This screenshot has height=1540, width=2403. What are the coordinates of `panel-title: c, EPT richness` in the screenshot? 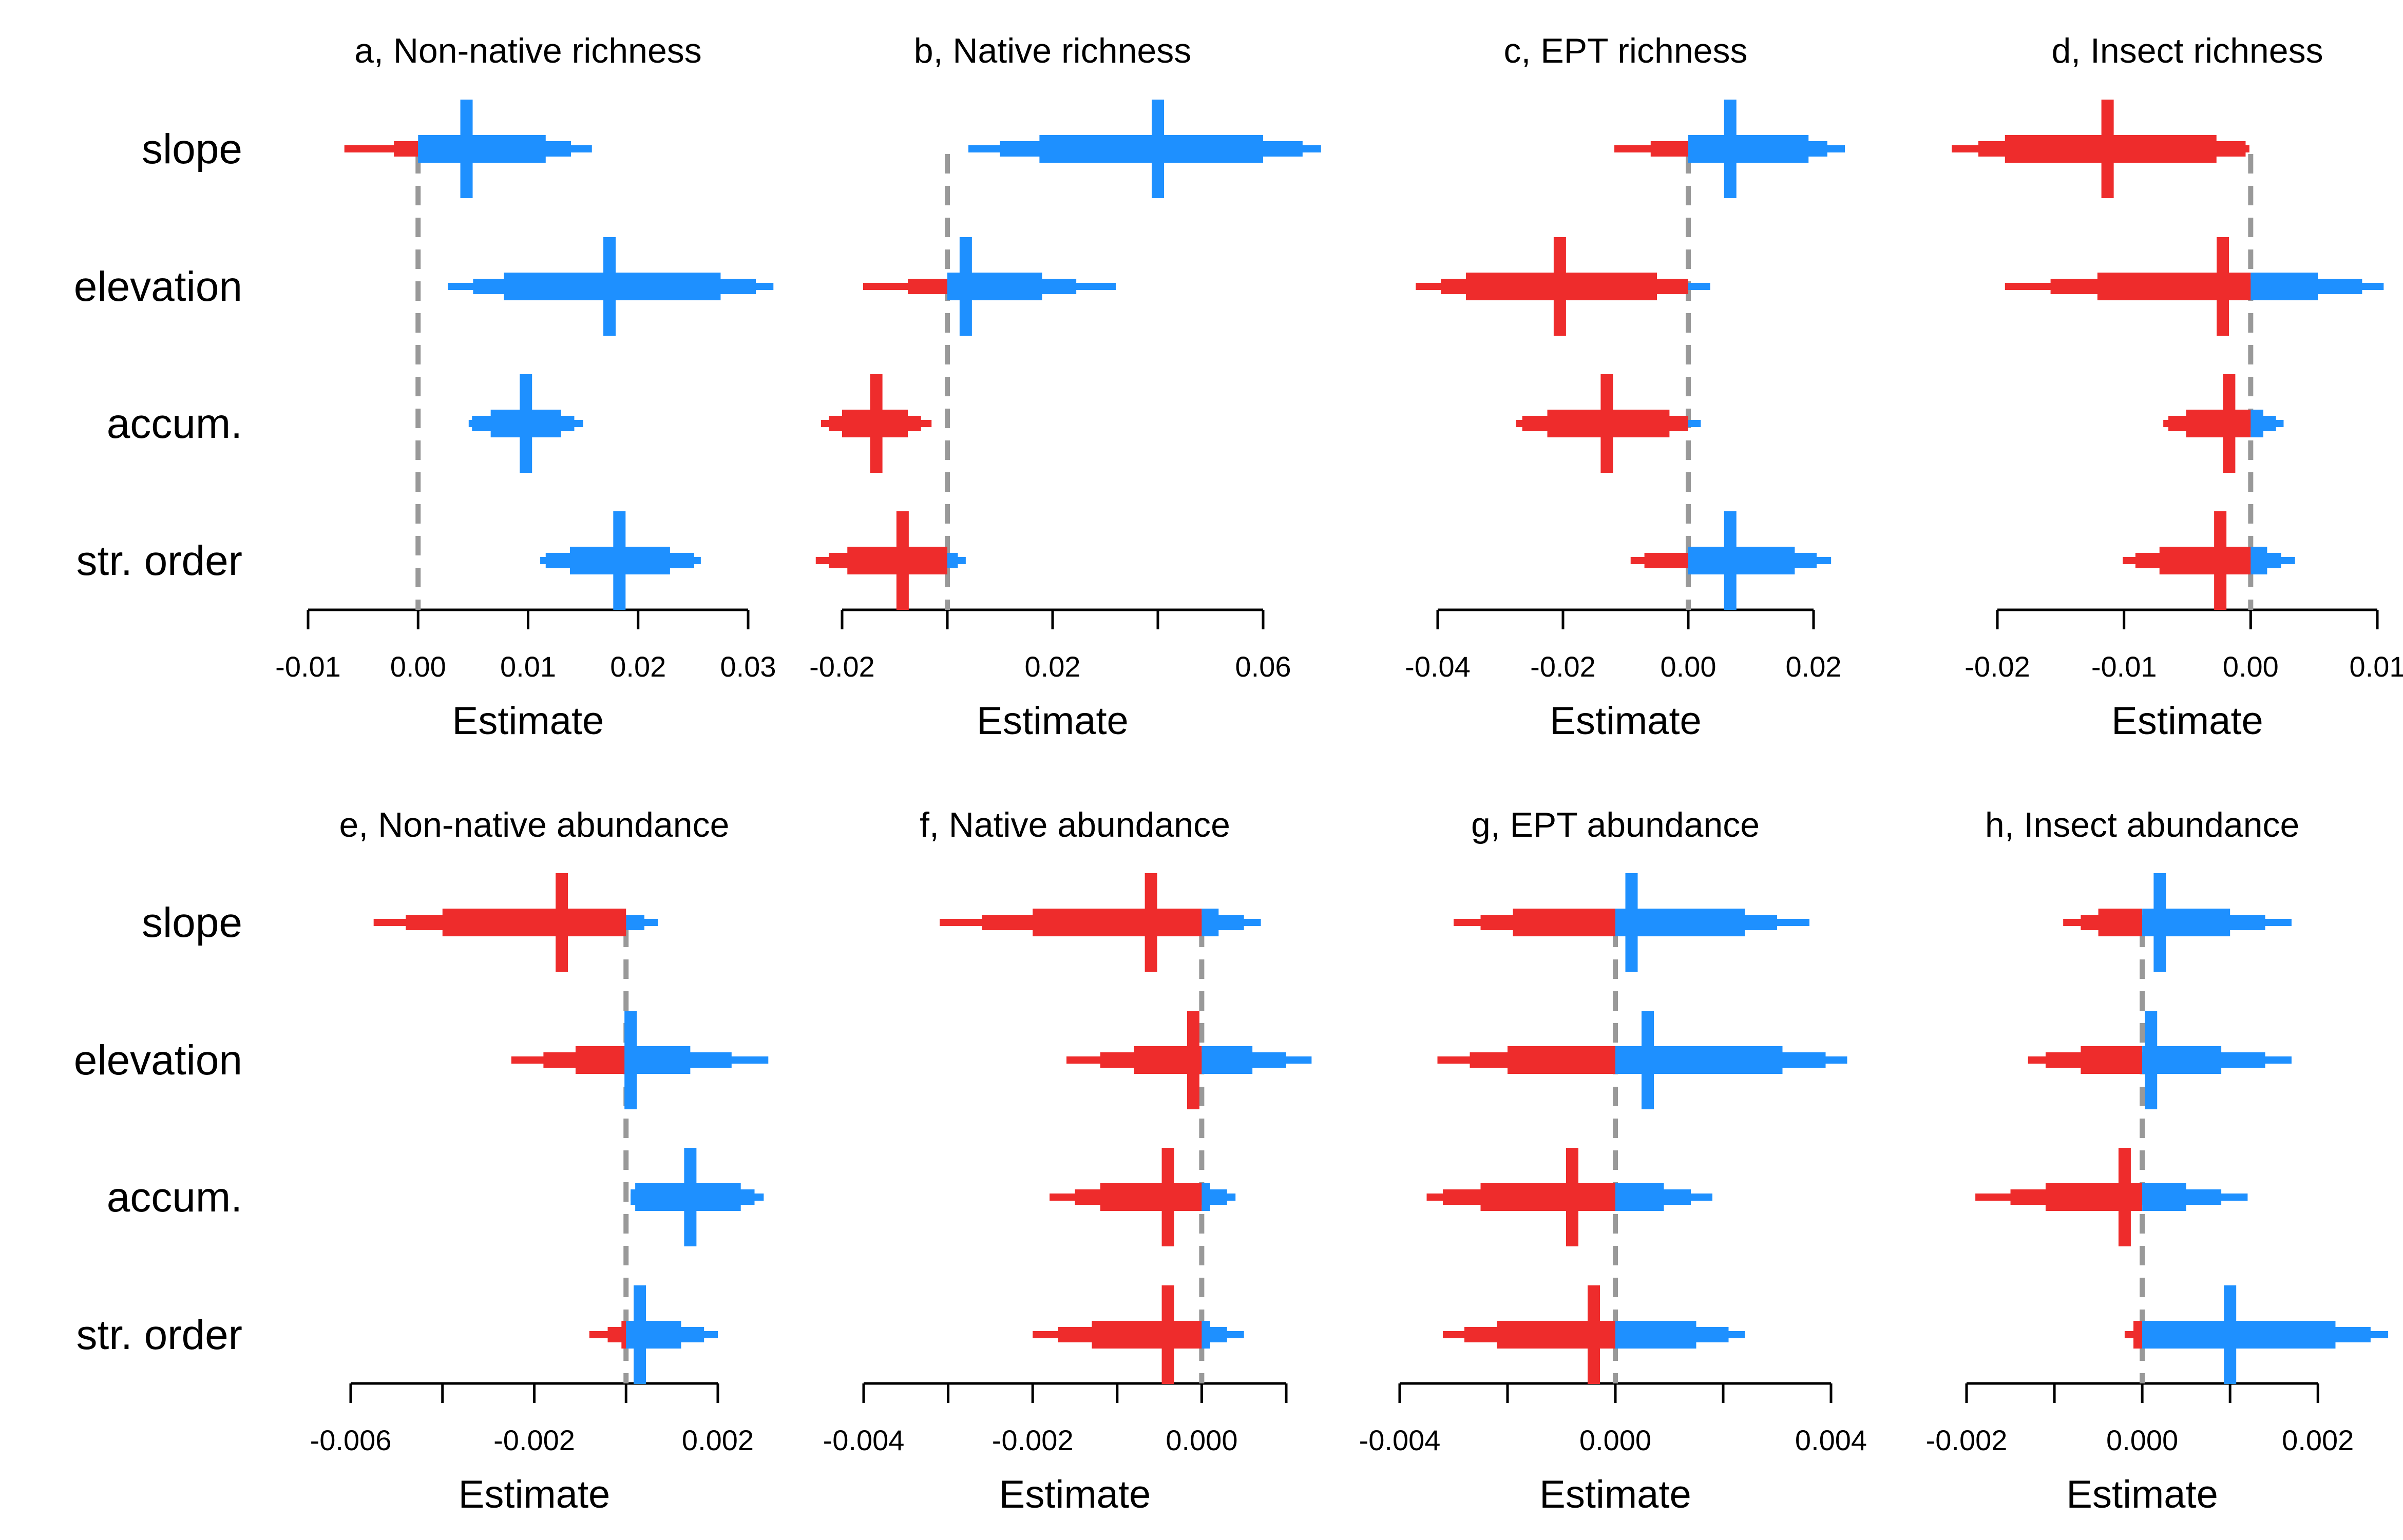 It's located at (1626, 50).